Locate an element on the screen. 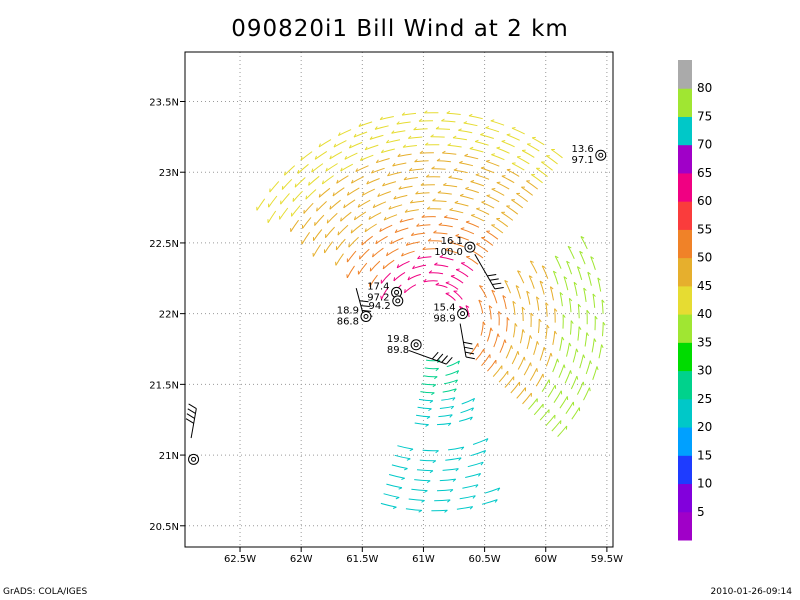 The image size is (800, 600). colorbar-label: 30 is located at coordinates (704, 371).